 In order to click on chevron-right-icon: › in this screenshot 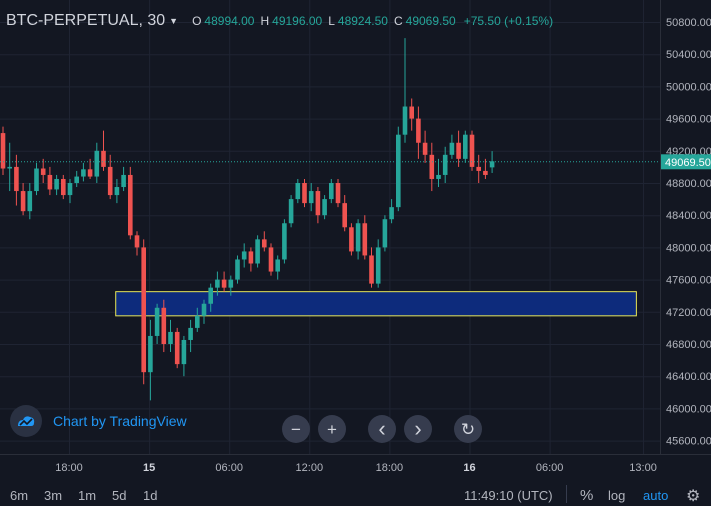, I will do `click(418, 428)`.